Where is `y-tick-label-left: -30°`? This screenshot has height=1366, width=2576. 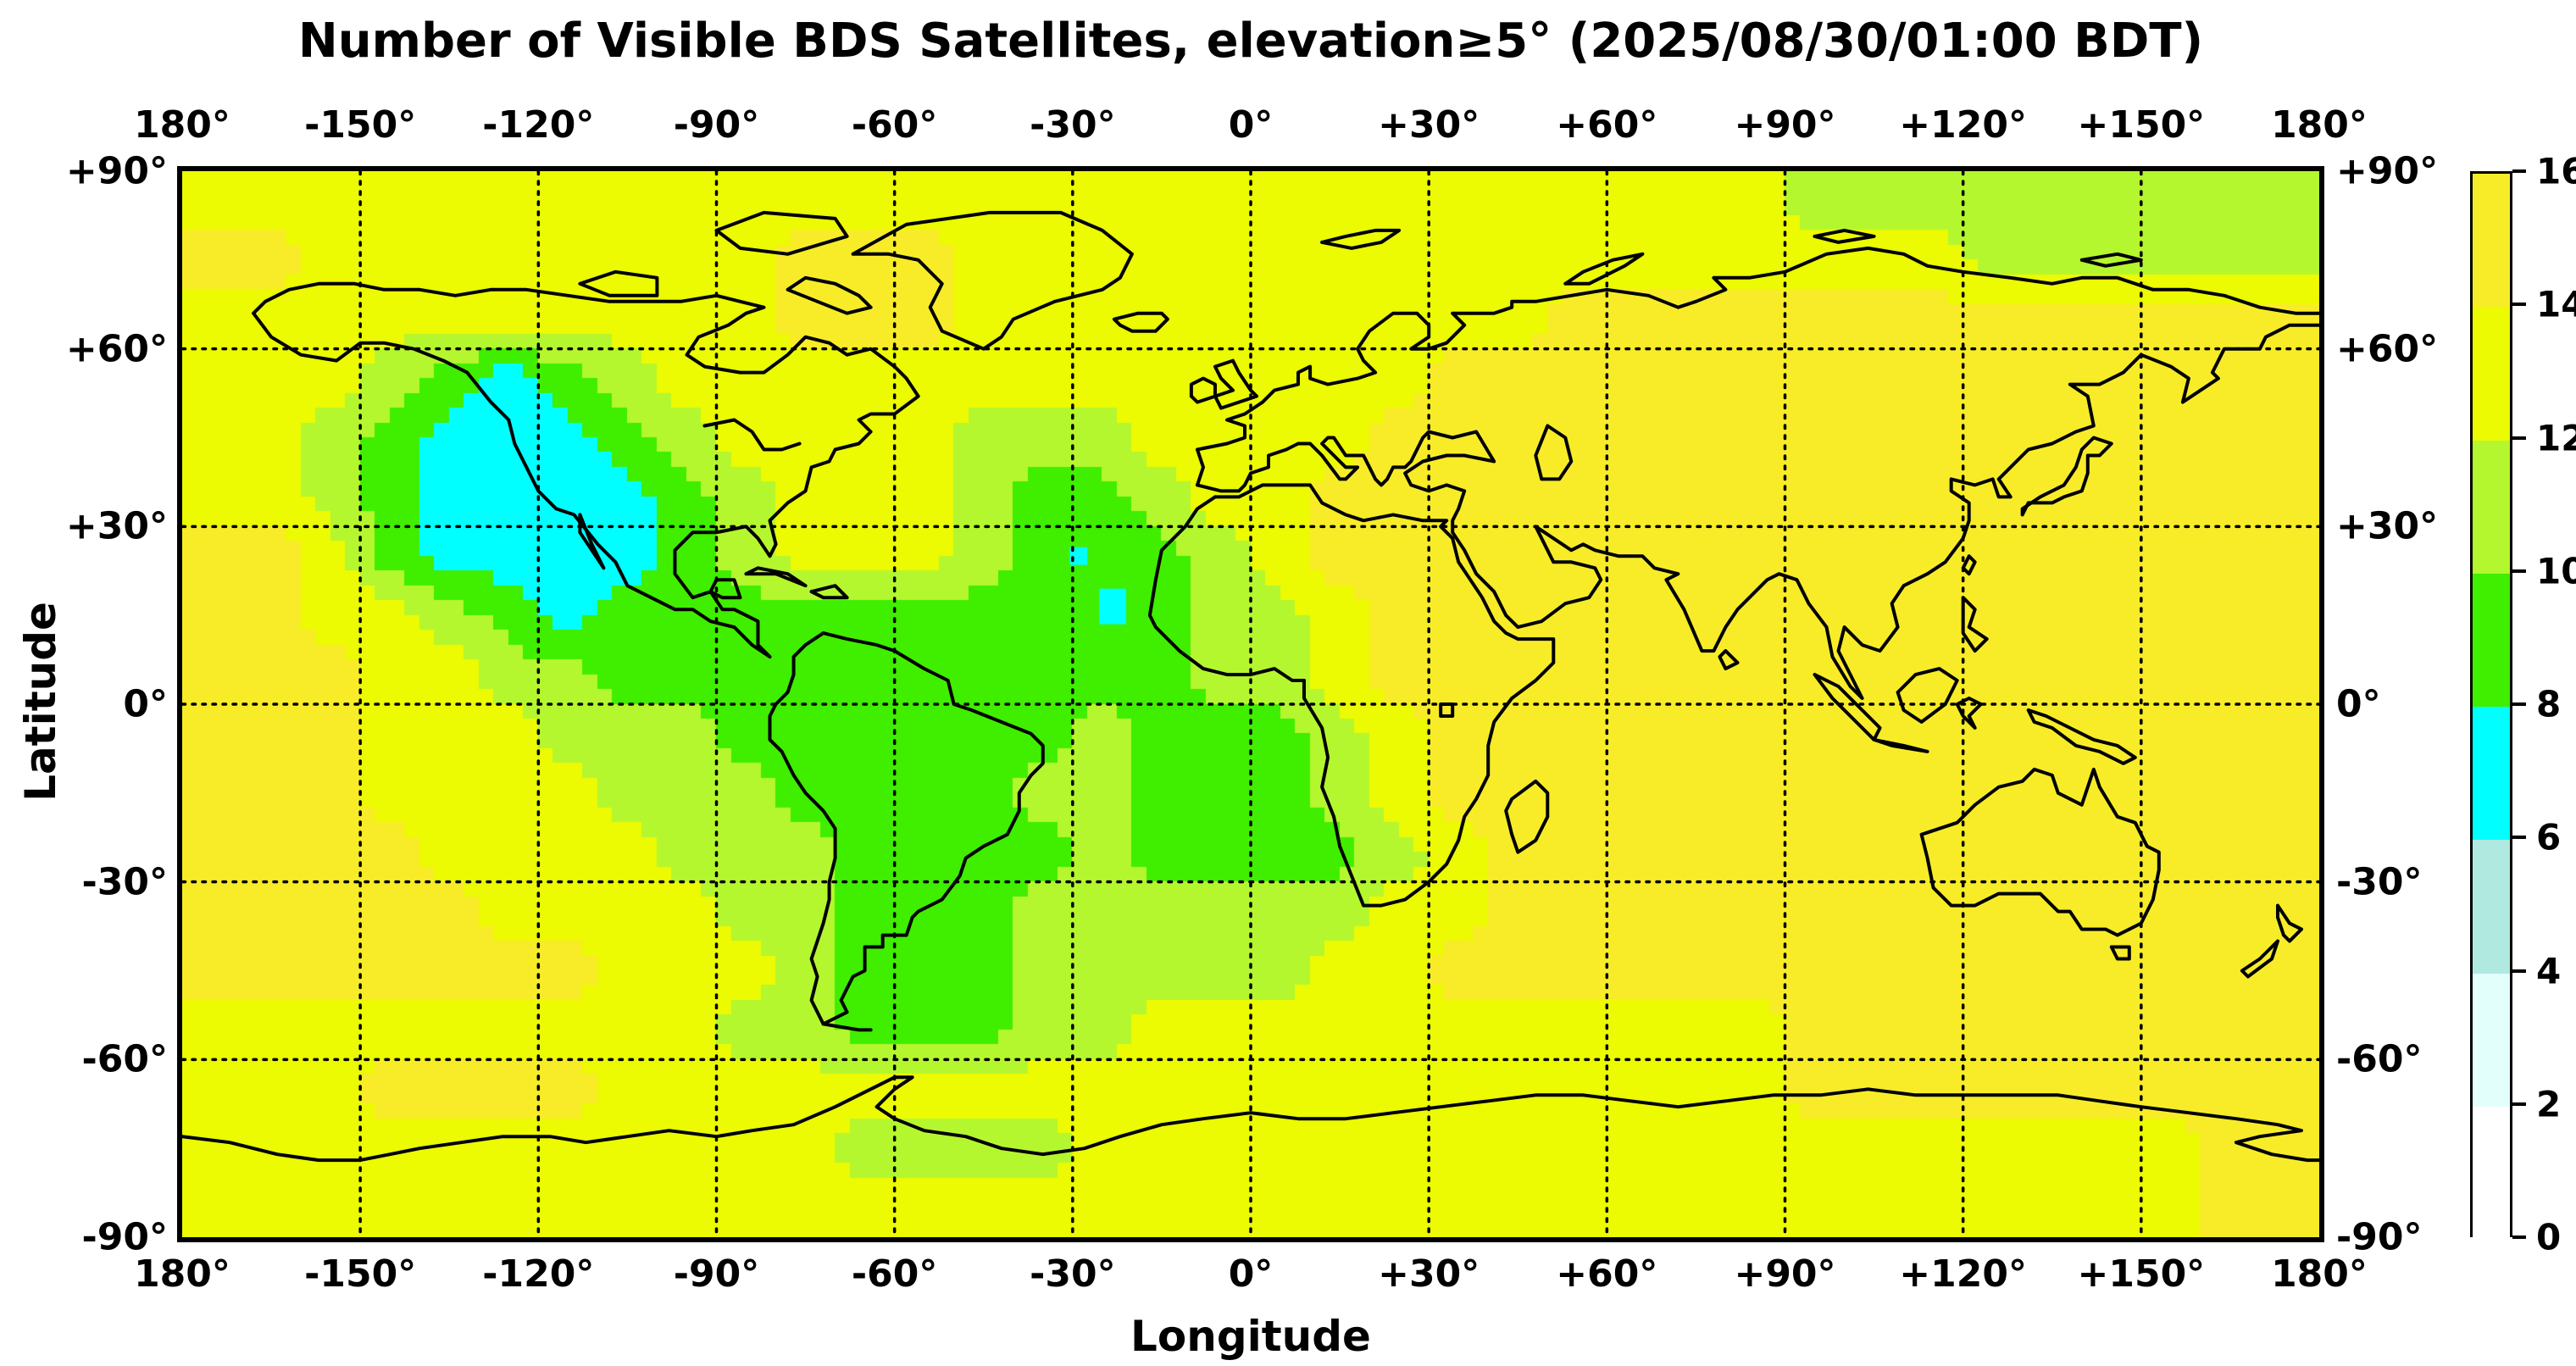 y-tick-label-left: -30° is located at coordinates (125, 882).